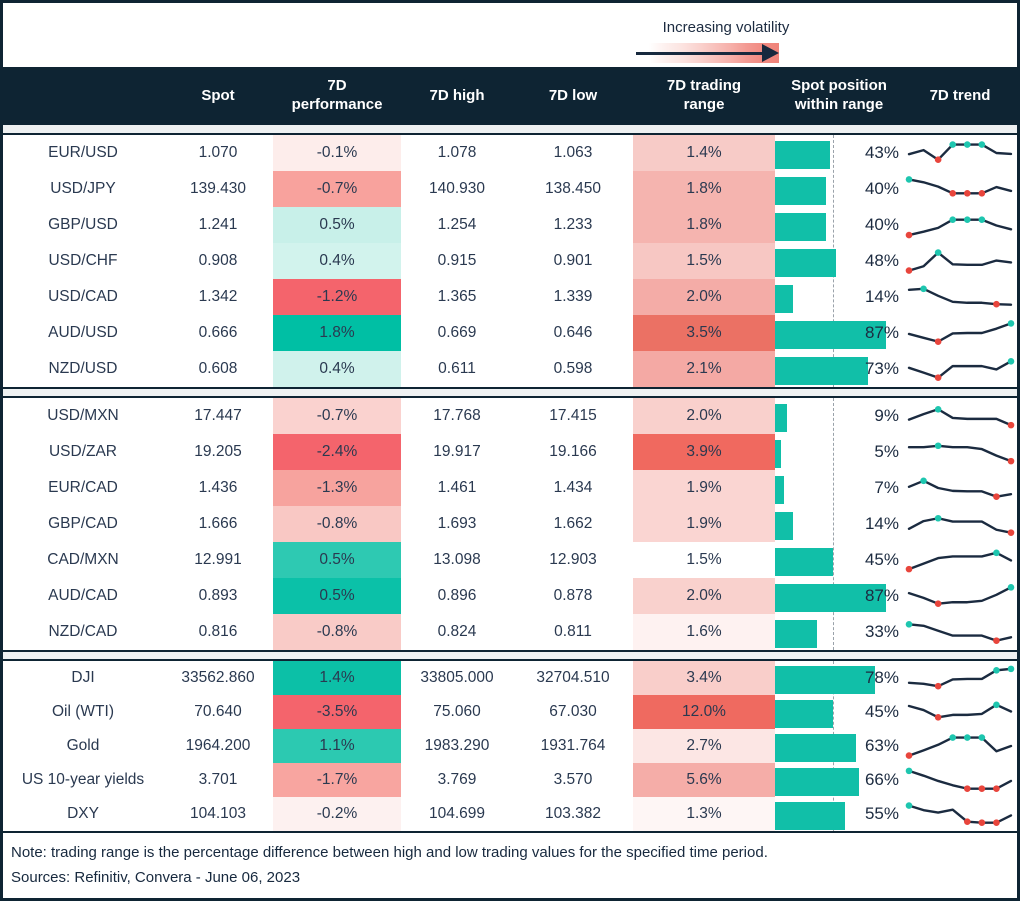 This screenshot has width=1020, height=901. I want to click on high-value: 1.693, so click(457, 523).